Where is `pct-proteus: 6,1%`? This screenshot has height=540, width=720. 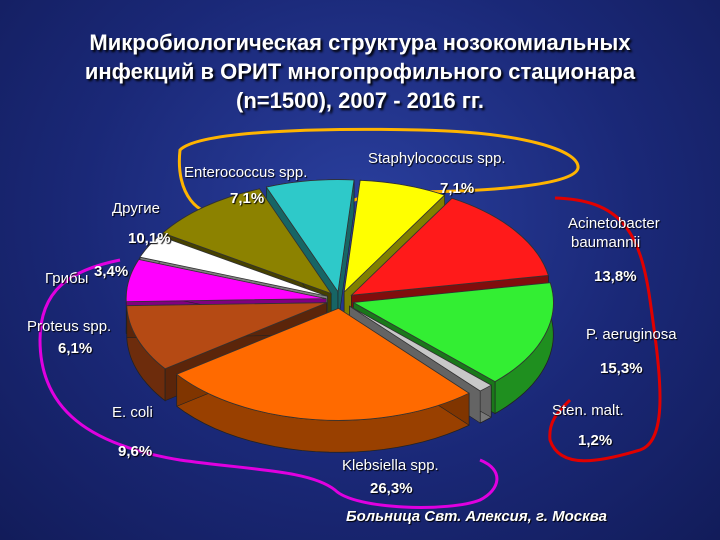 pct-proteus: 6,1% is located at coordinates (75, 348).